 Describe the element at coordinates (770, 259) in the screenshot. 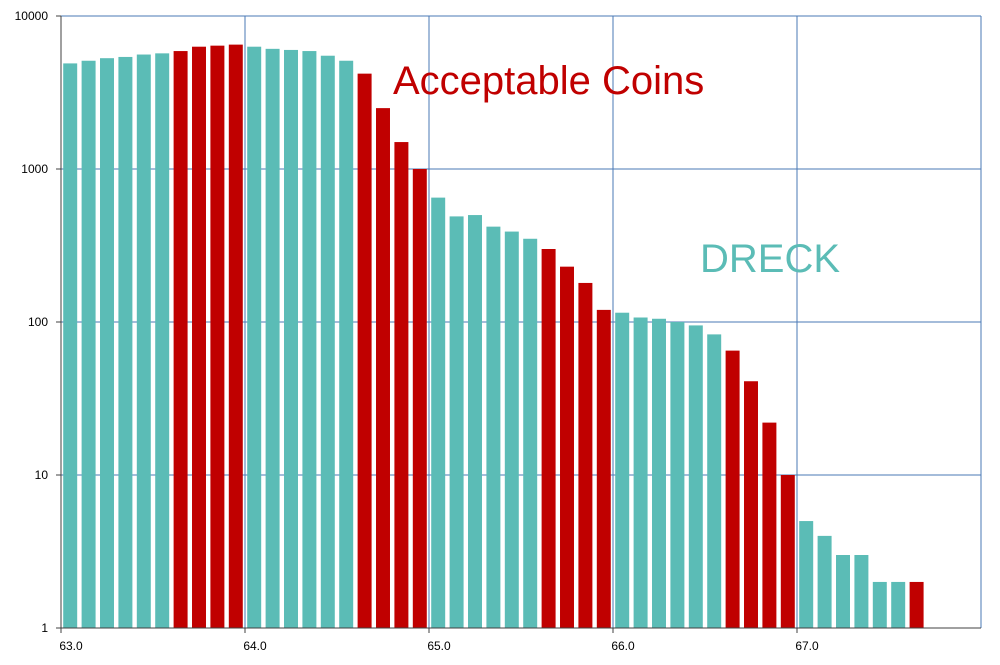

I see `annotation-dreck: DRECK` at that location.